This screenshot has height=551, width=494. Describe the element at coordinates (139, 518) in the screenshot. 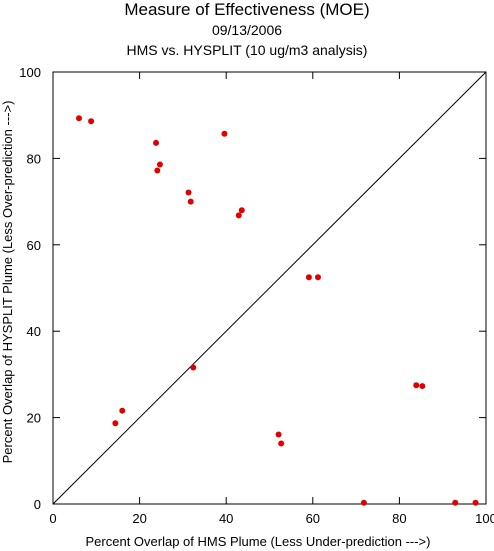

I see `x-tick-label: 20` at that location.